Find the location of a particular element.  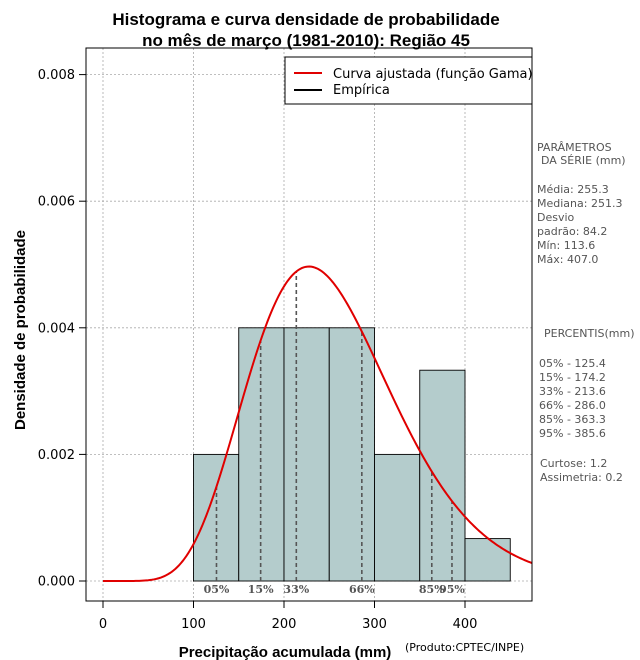

legend-label-empirical: Empírica is located at coordinates (361, 90).